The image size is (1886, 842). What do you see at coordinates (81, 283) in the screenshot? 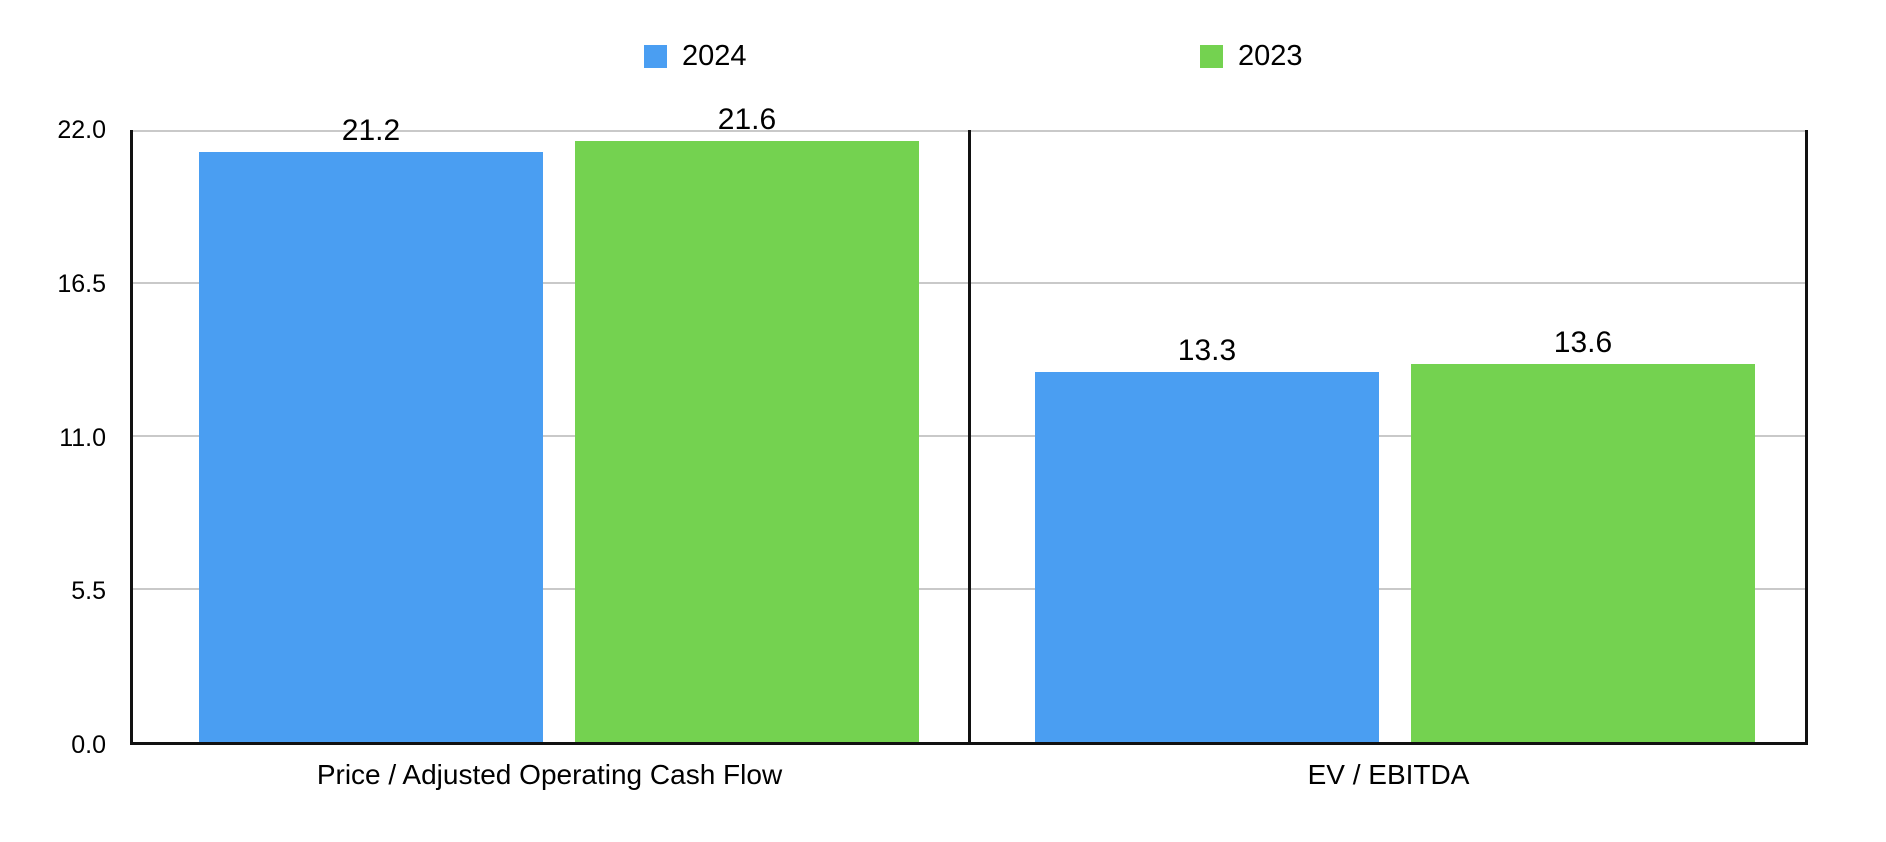
I see `y-tick-label-16-5: 16.5` at bounding box center [81, 283].